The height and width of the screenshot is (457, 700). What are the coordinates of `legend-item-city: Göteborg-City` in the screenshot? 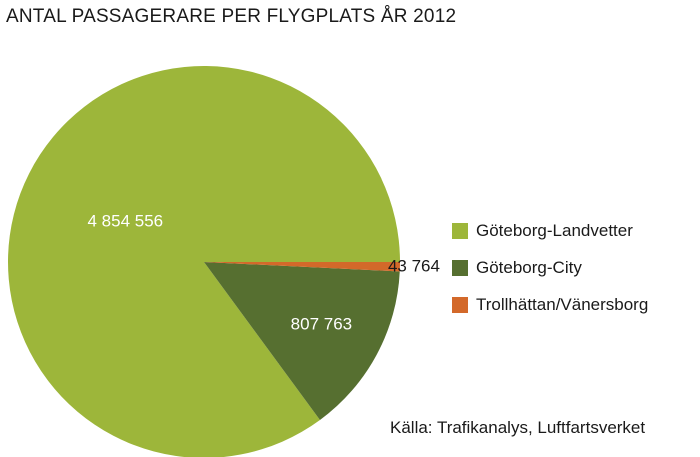 It's located at (550, 267).